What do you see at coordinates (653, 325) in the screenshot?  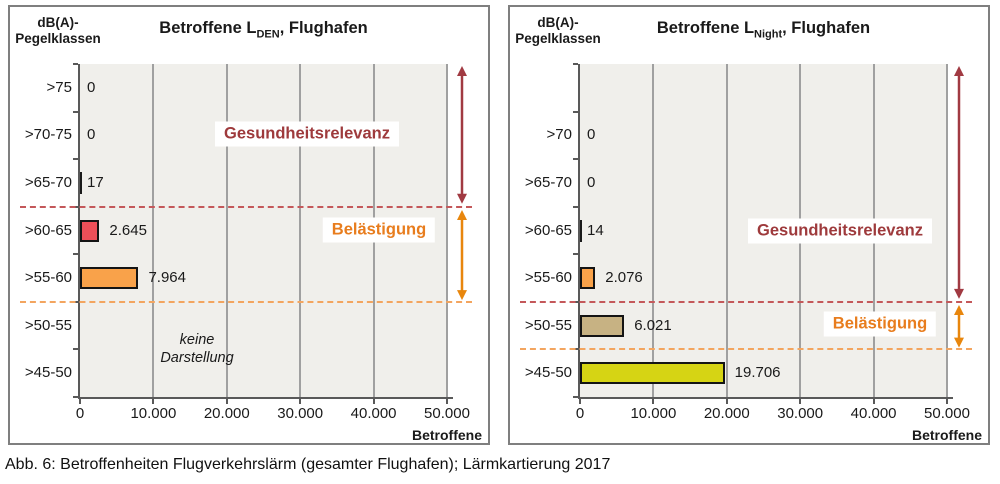 I see `value-label: 6.021` at bounding box center [653, 325].